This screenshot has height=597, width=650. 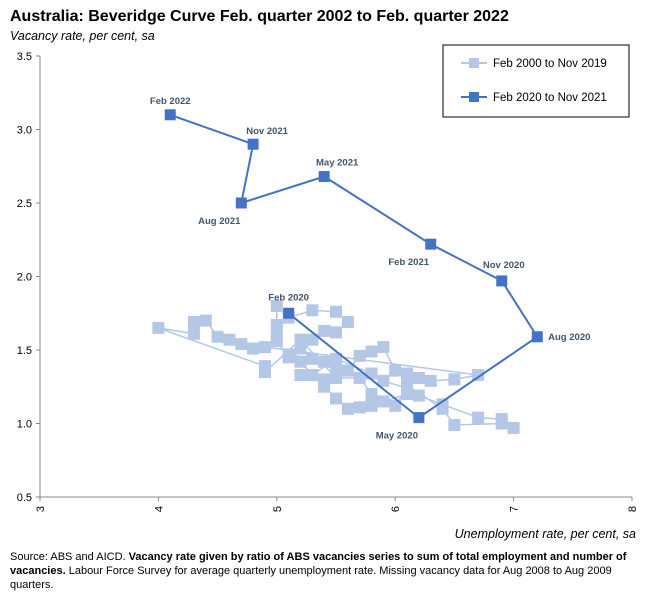 I want to click on data-label: Feb 2020, so click(x=288, y=297).